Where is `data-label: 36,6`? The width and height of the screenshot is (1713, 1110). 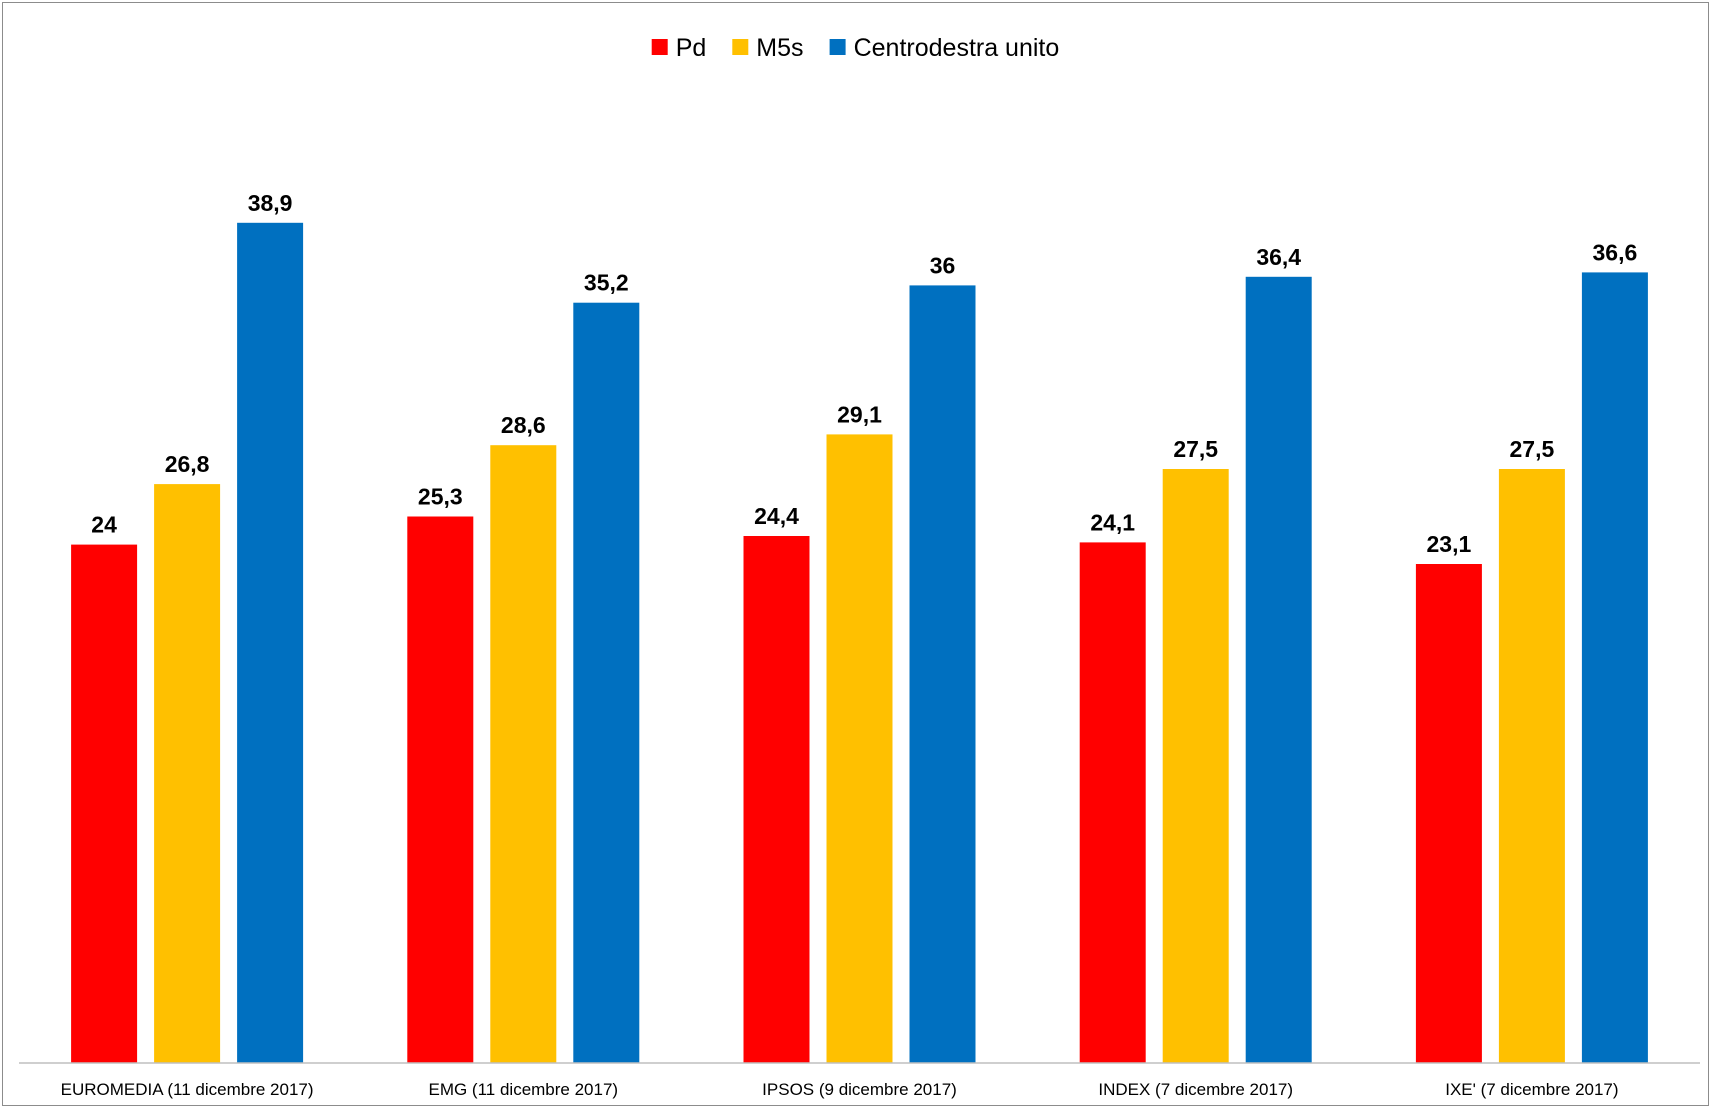
data-label: 36,6 is located at coordinates (1615, 252).